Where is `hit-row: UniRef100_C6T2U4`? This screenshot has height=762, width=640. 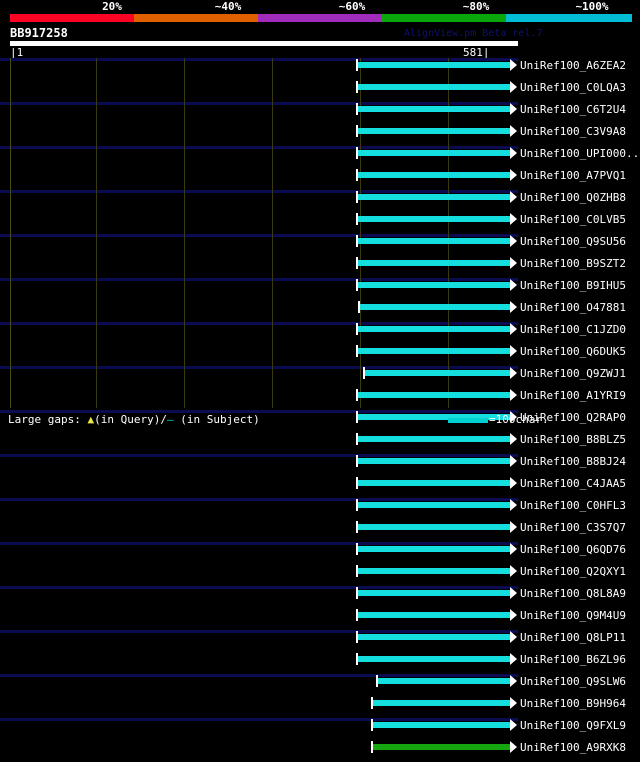
hit-row: UniRef100_C6T2U4 is located at coordinates (320, 113).